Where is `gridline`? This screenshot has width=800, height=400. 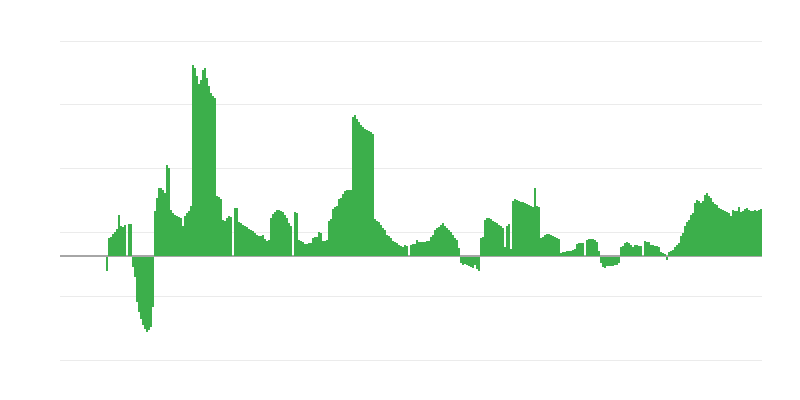 gridline is located at coordinates (411, 296).